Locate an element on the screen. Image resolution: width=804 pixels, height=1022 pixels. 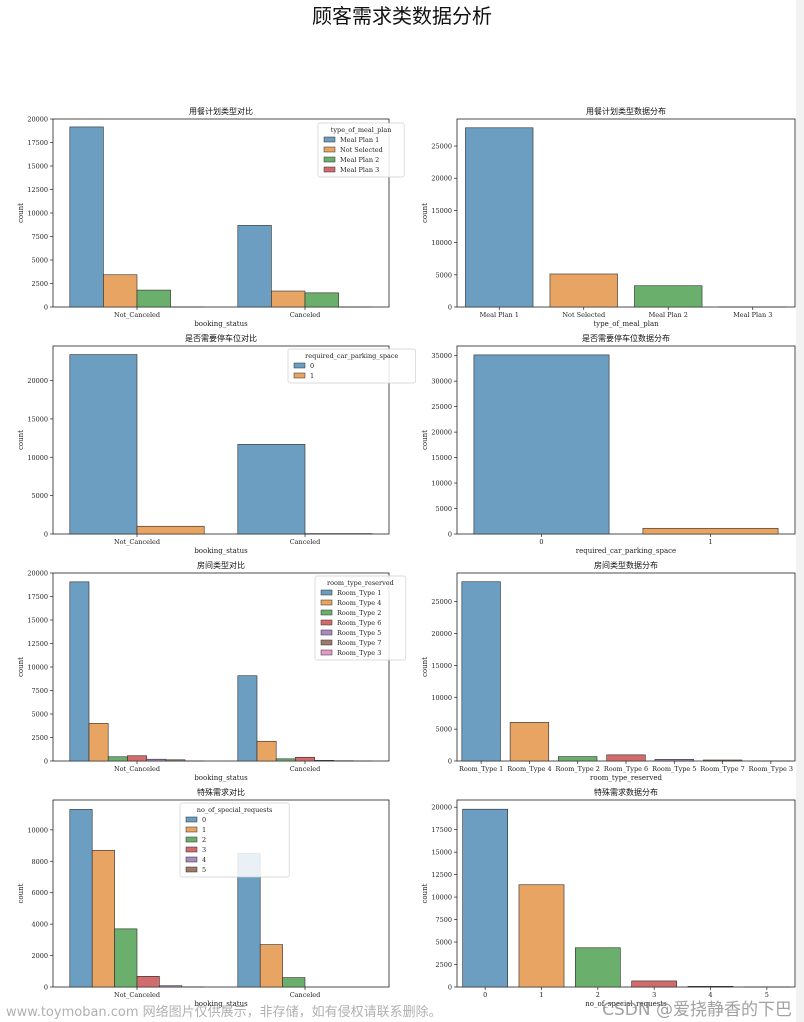
x-axis-label: no_of_special_requests is located at coordinates (626, 1004).